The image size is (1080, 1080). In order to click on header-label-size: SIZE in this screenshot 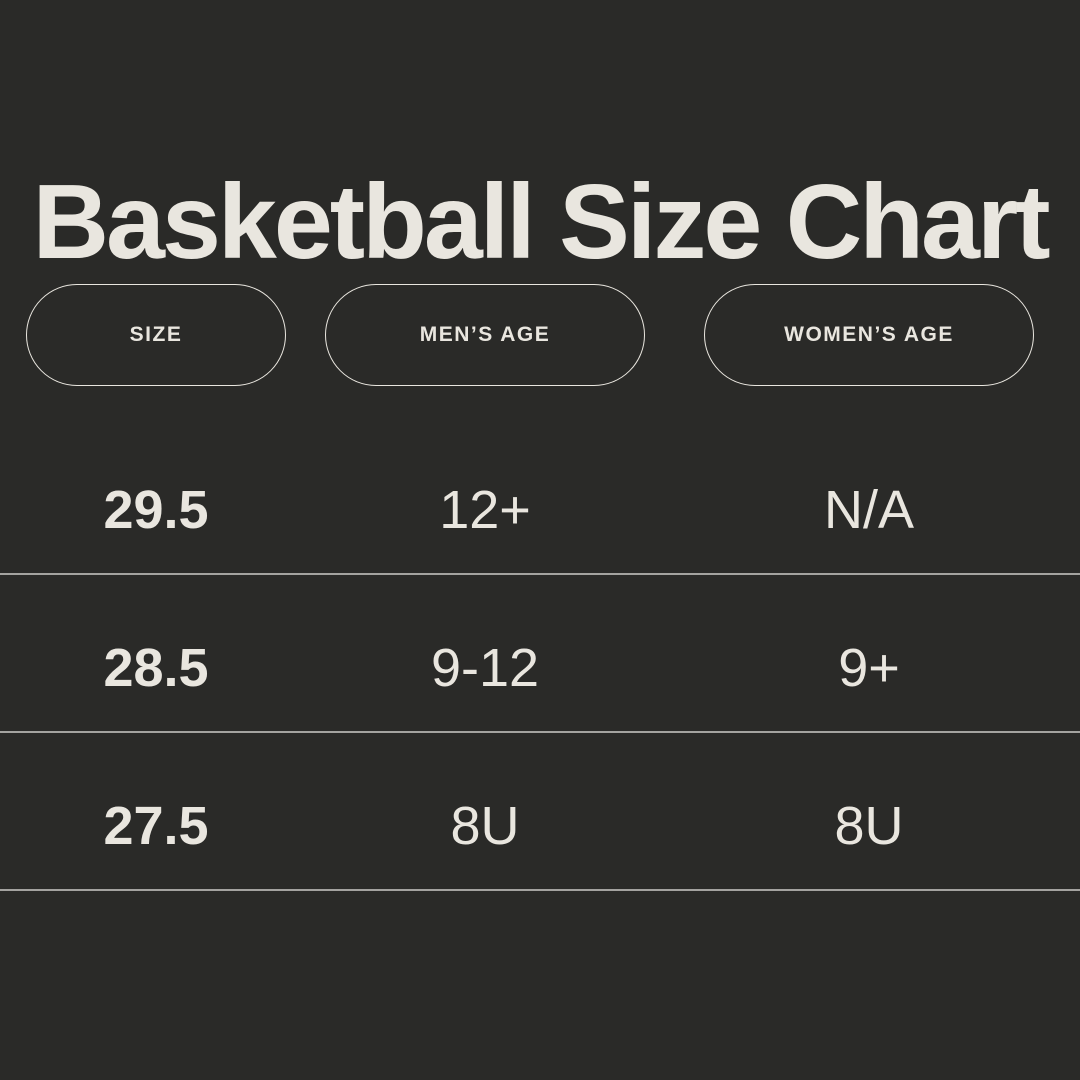, I will do `click(156, 334)`.